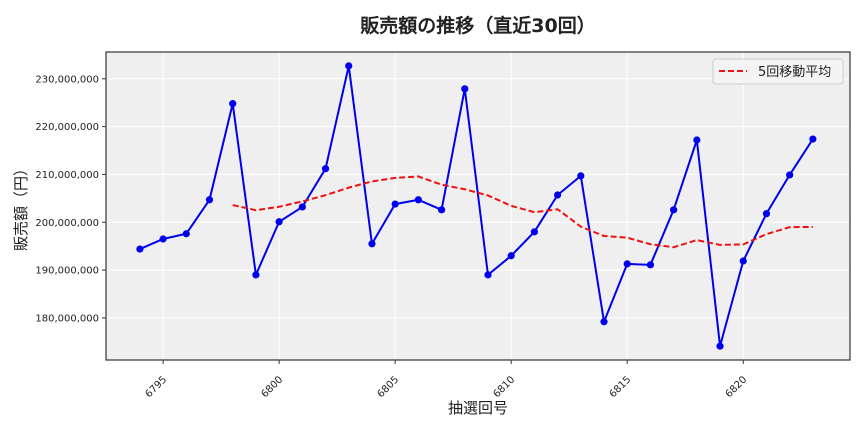 This screenshot has height=432, width=864. What do you see at coordinates (67, 127) in the screenshot?
I see `y-tick-label: 220,000,000` at bounding box center [67, 127].